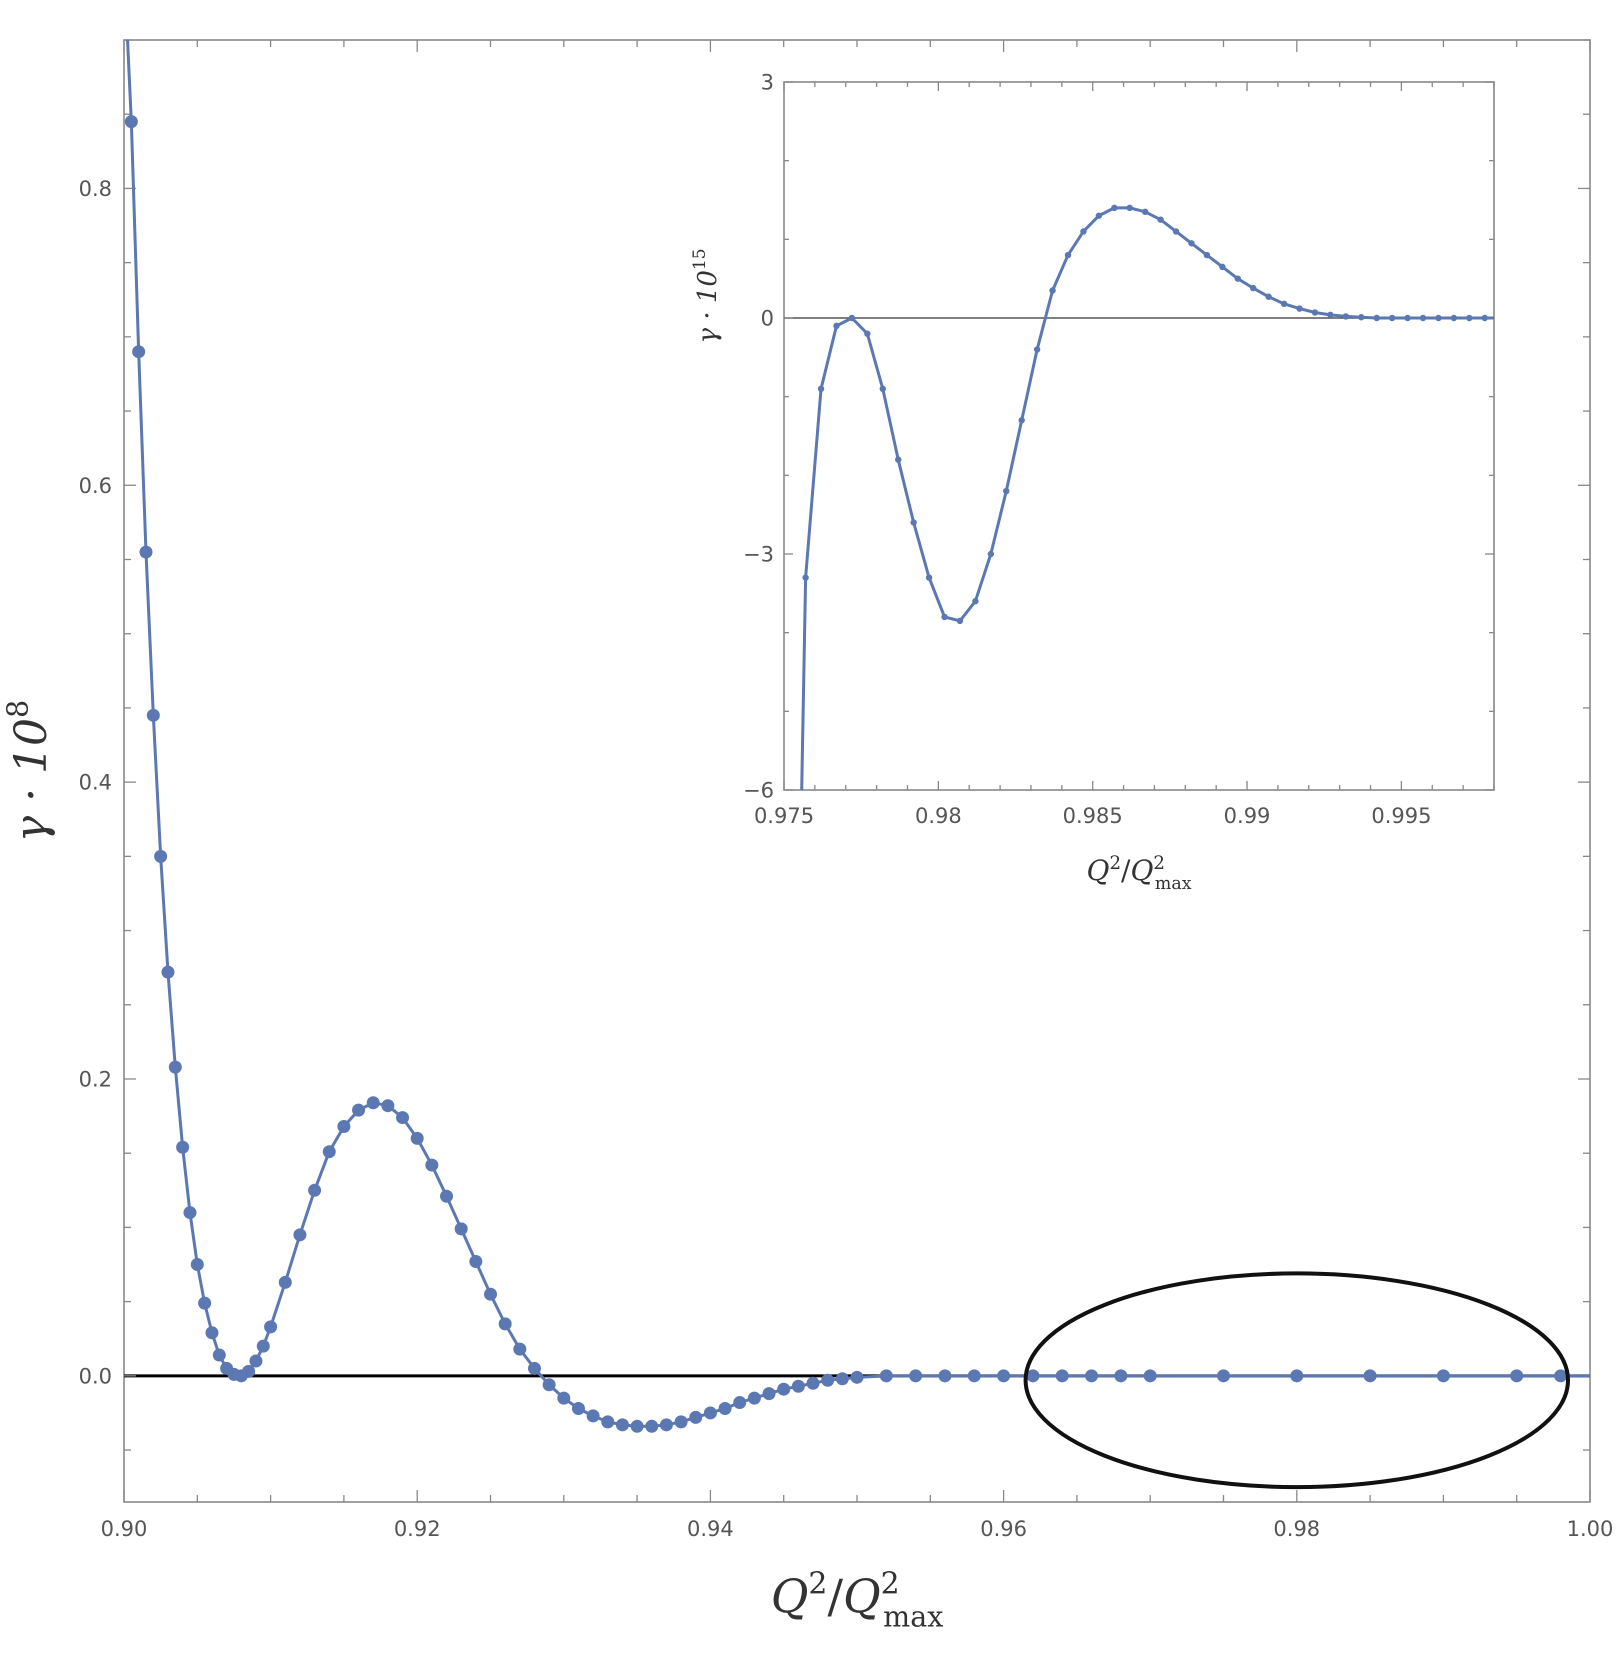 The height and width of the screenshot is (1674, 1620). Describe the element at coordinates (1297, 1380) in the screenshot. I see `highlight-ellipse` at that location.